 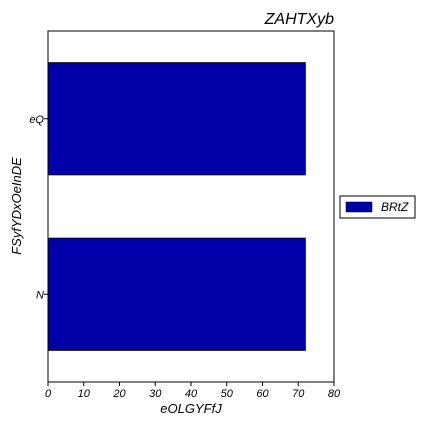 What do you see at coordinates (36, 120) in the screenshot?
I see `y-tick-label: eQ` at bounding box center [36, 120].